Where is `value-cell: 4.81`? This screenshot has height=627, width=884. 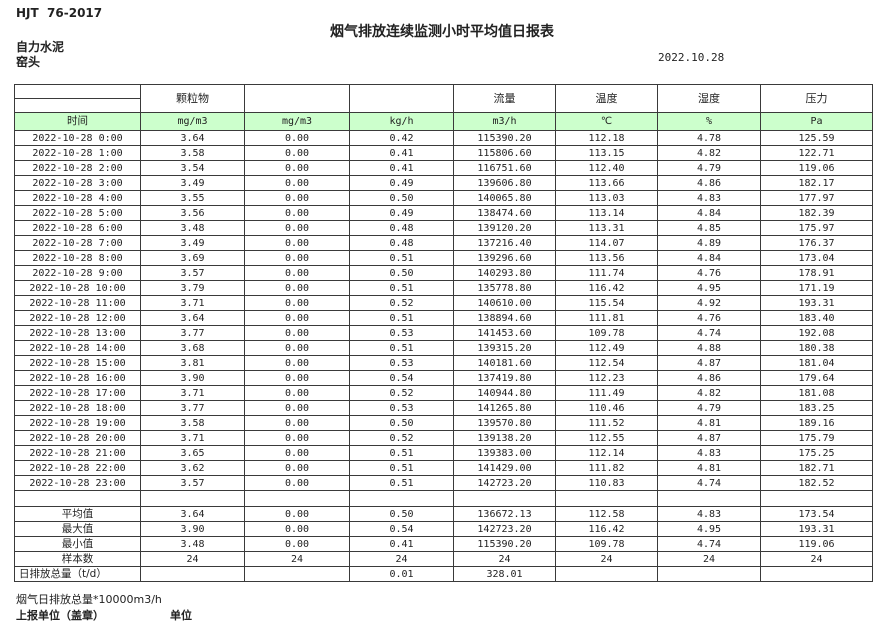
value-cell: 4.81 is located at coordinates (709, 423).